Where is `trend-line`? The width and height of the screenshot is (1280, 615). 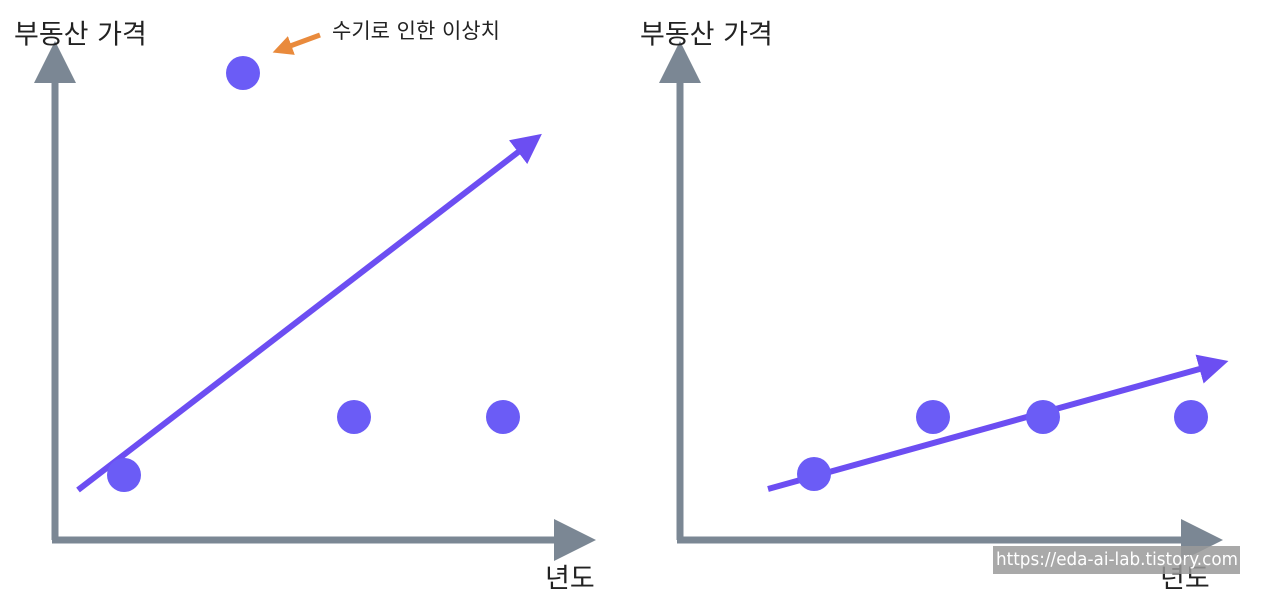 trend-line is located at coordinates (998, 423).